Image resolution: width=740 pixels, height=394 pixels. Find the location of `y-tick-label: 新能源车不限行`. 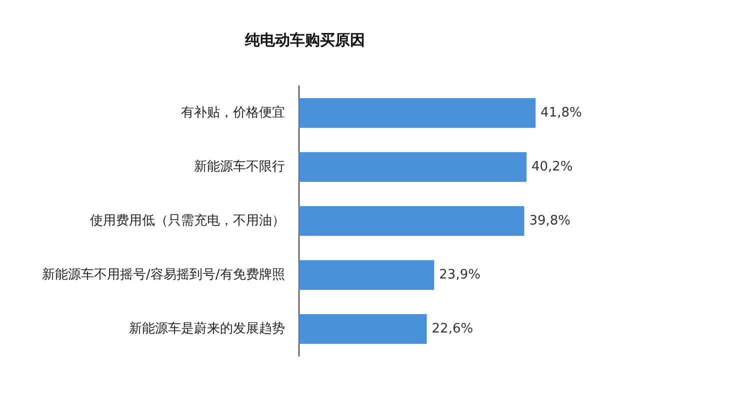

y-tick-label: 新能源车不限行 is located at coordinates (239, 166).